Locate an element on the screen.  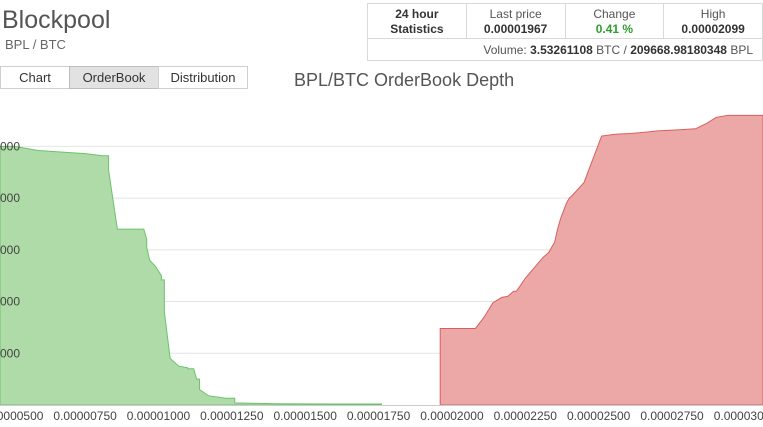
tab-orderbook: OrderBook is located at coordinates (114, 77).